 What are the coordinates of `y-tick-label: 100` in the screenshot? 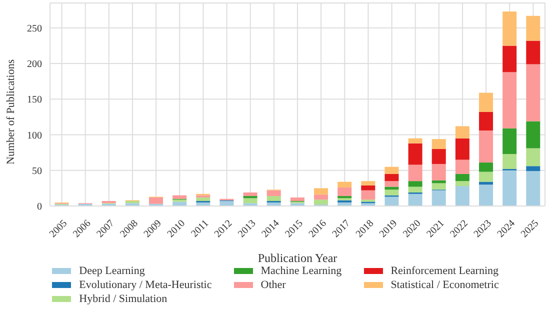 It's located at (34, 136).